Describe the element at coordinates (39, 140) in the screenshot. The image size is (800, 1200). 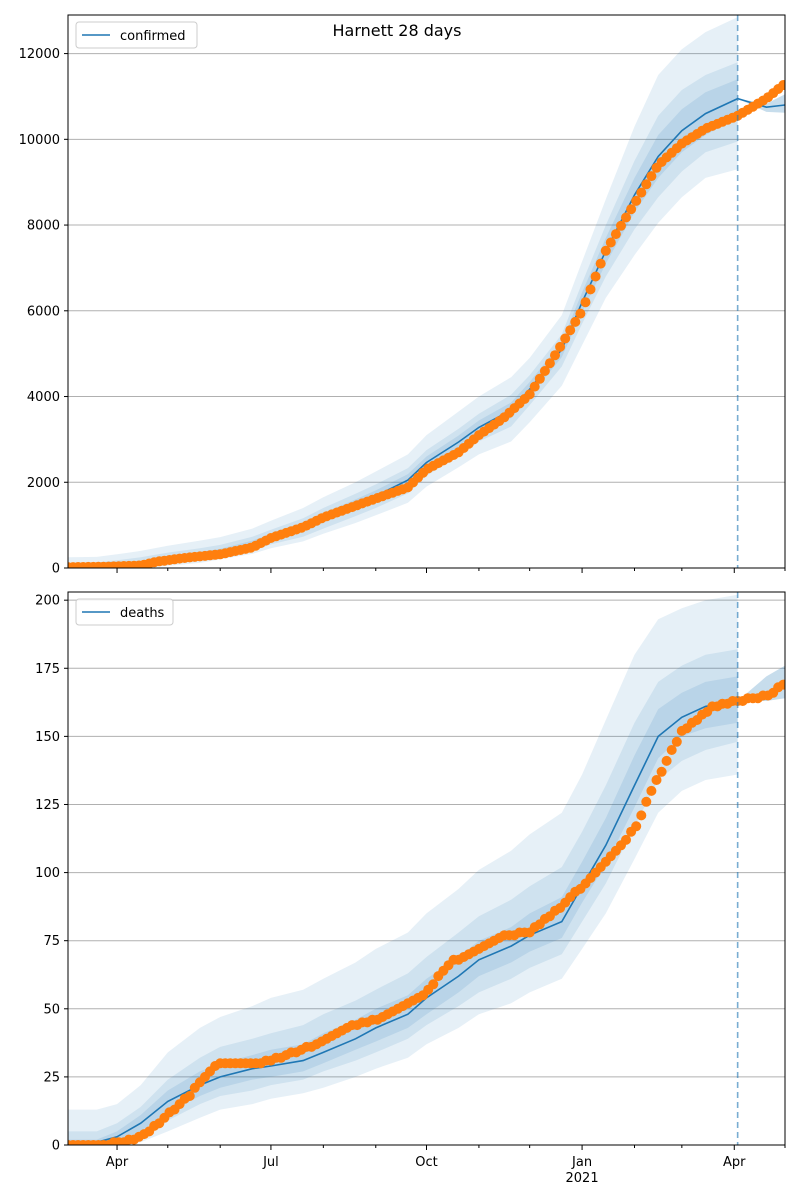
I see `y-tick-label: 10000` at that location.